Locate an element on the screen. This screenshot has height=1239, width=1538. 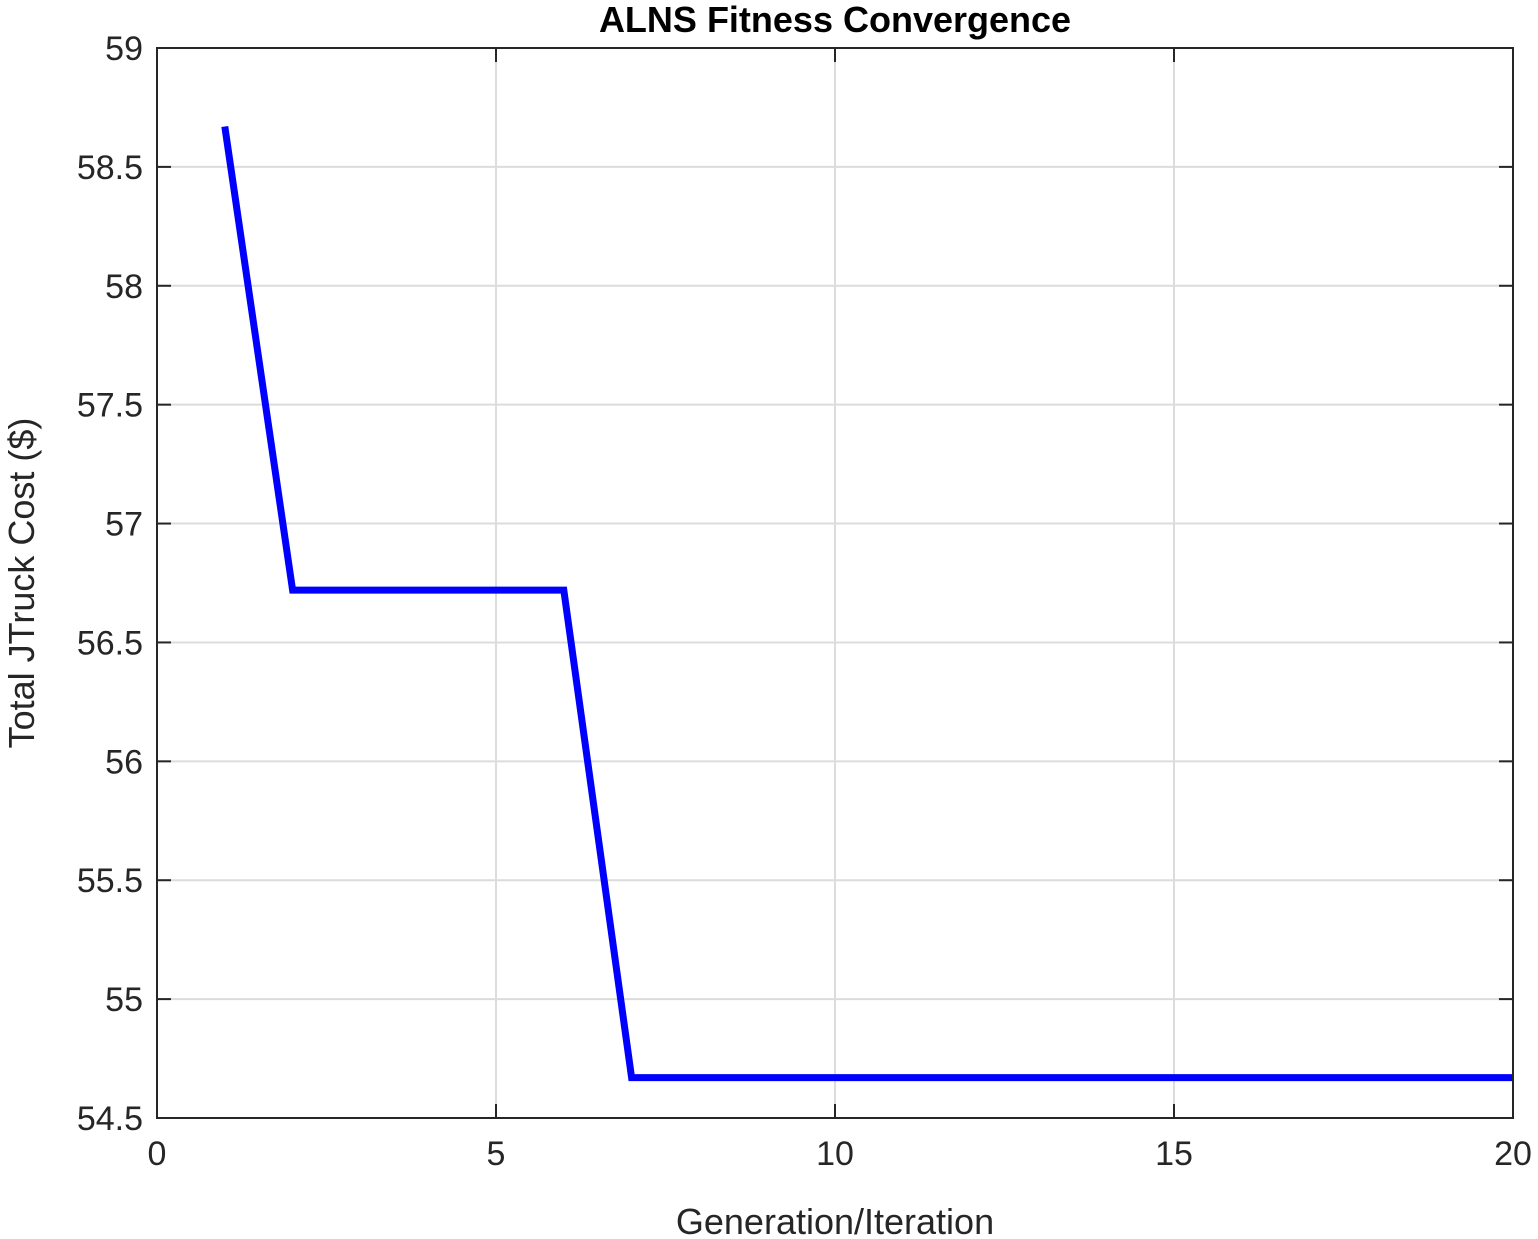
y-tick-labels: 54.5 55 55.5 56 56.5 57 57.5 58 58.5 59 is located at coordinates (110, 584).